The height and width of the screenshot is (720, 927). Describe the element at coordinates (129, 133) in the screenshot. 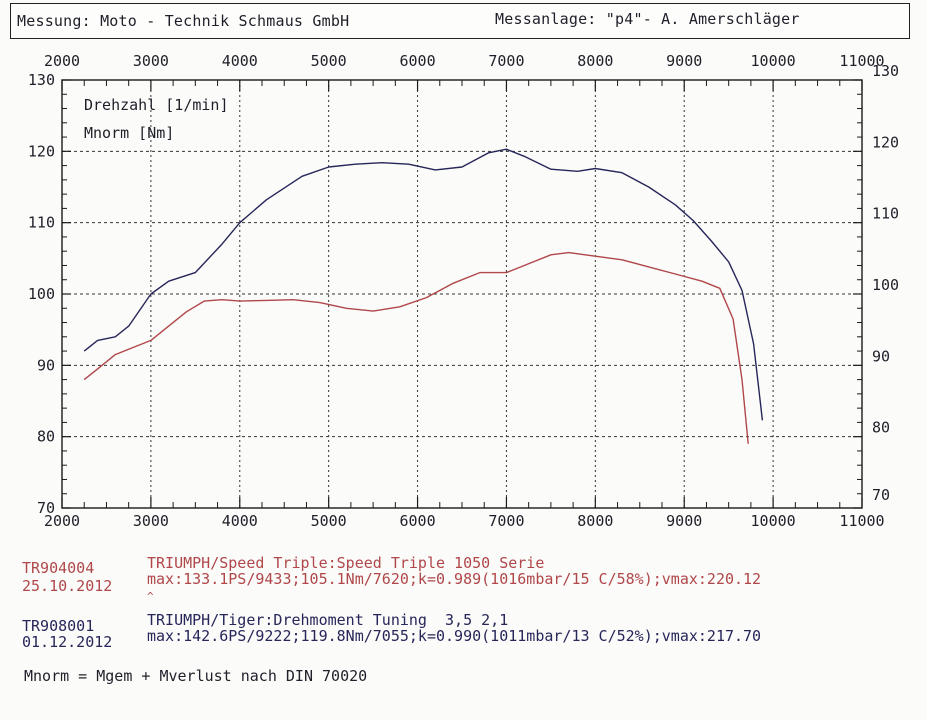

I see `legend-entry-1: Mnorm [Nm]` at that location.